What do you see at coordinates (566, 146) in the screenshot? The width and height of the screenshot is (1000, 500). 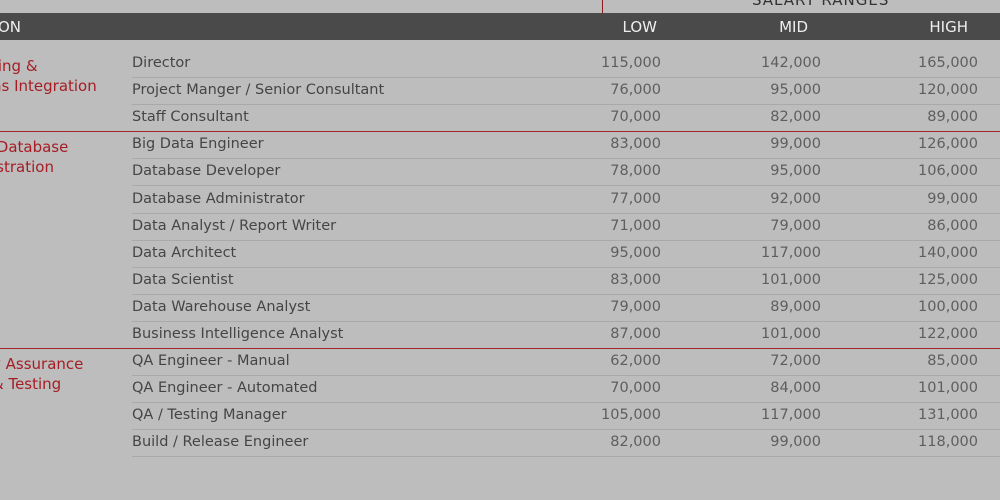 I see `table-row: Big Data Engineer 83,000 99,000 126,000` at bounding box center [566, 146].